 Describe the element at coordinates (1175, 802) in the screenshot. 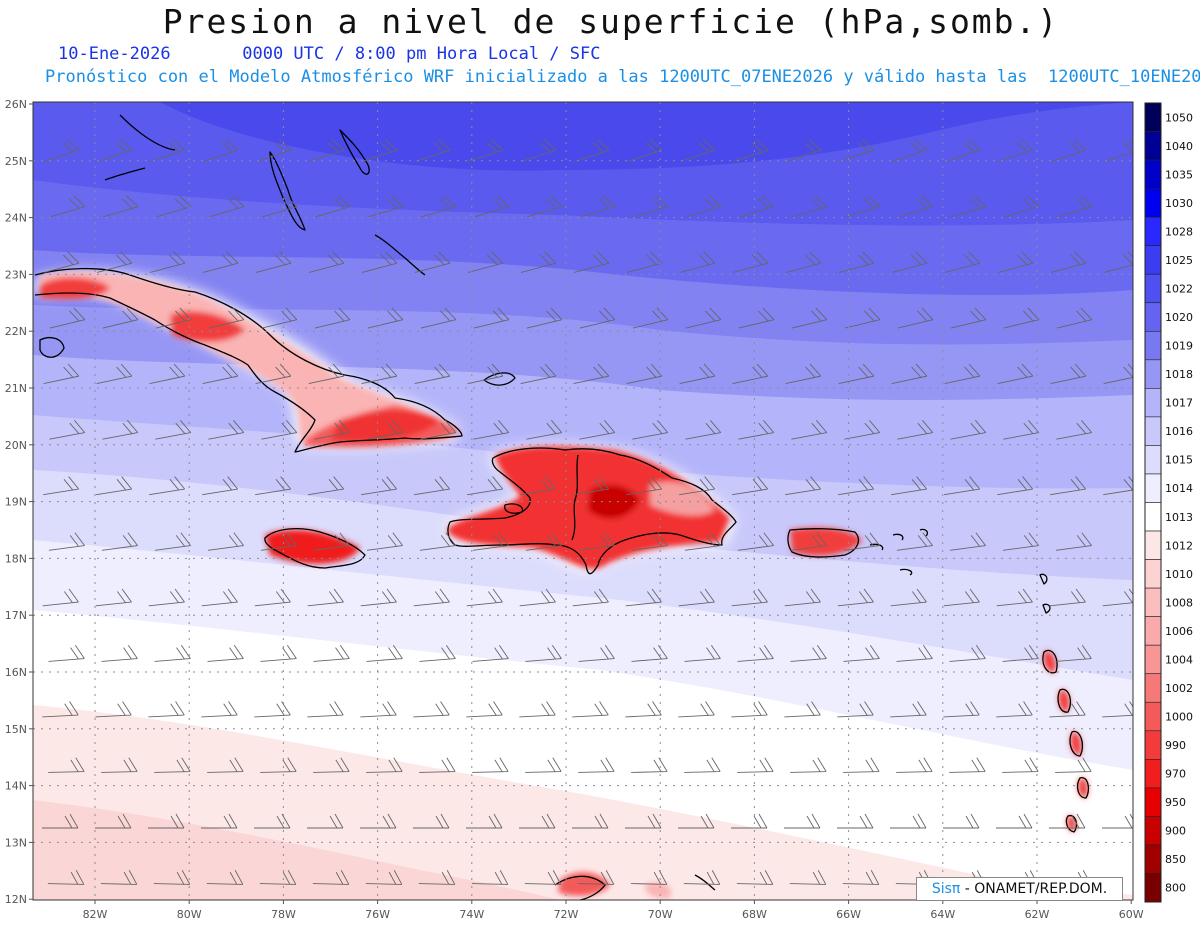

I see `colorbar-label: 950` at that location.